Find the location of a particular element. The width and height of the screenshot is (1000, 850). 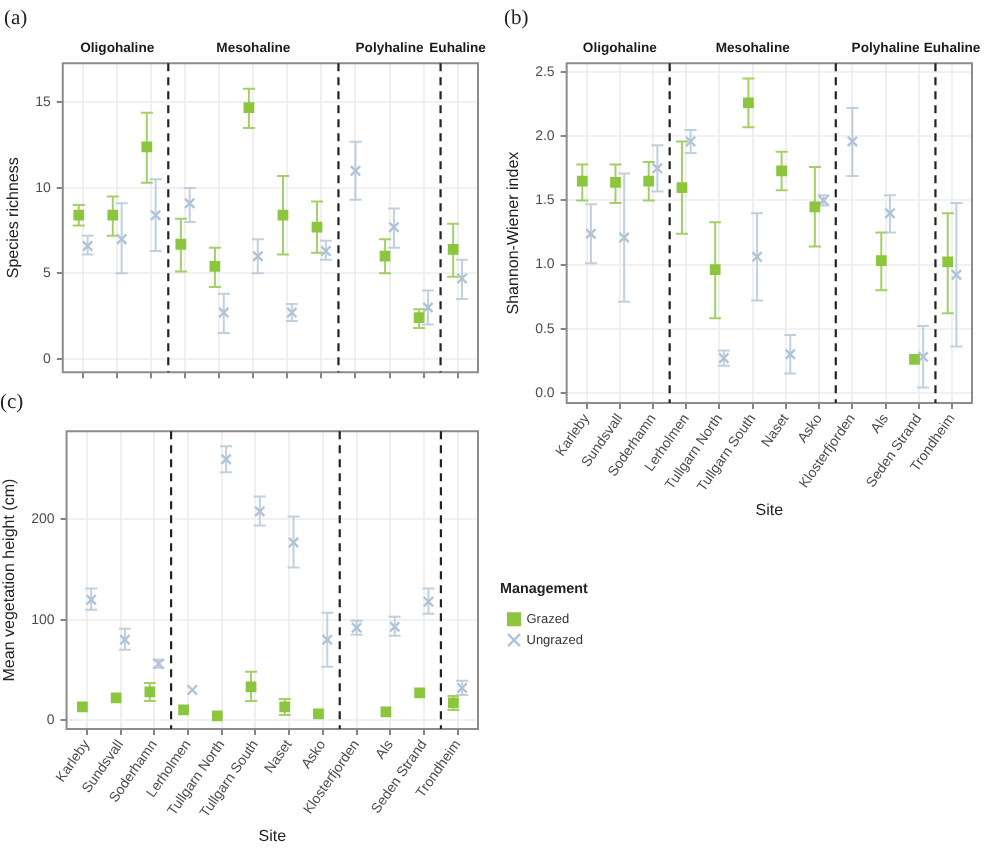

chart-title: (a) is located at coordinates (16, 19).